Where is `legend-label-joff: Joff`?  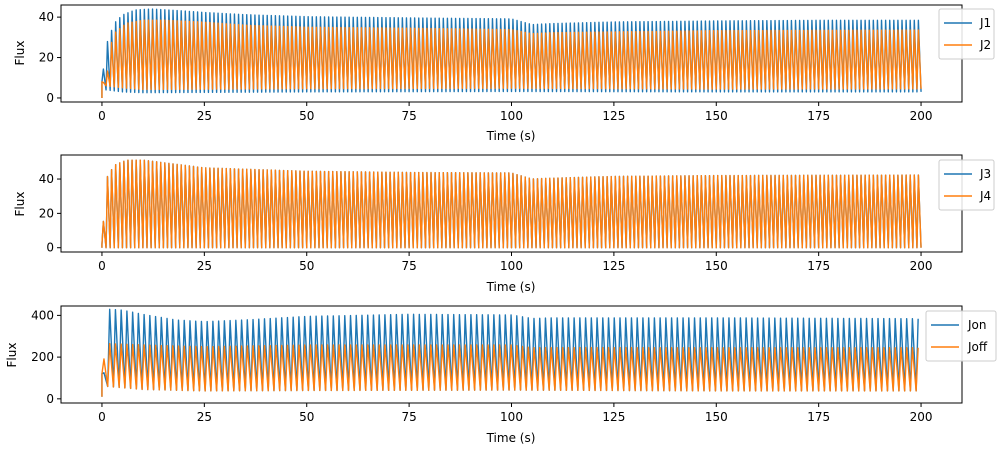
legend-label-joff: Joff is located at coordinates (977, 347).